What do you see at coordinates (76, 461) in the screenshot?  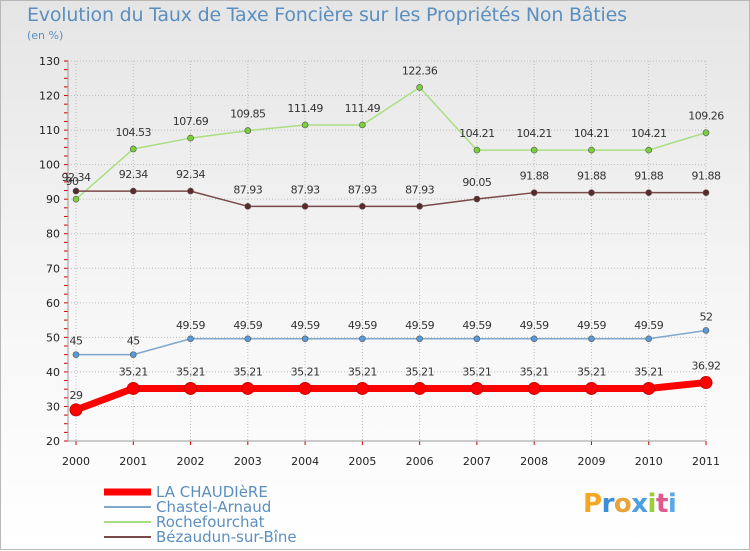 I see `x-tick-label: 2000` at bounding box center [76, 461].